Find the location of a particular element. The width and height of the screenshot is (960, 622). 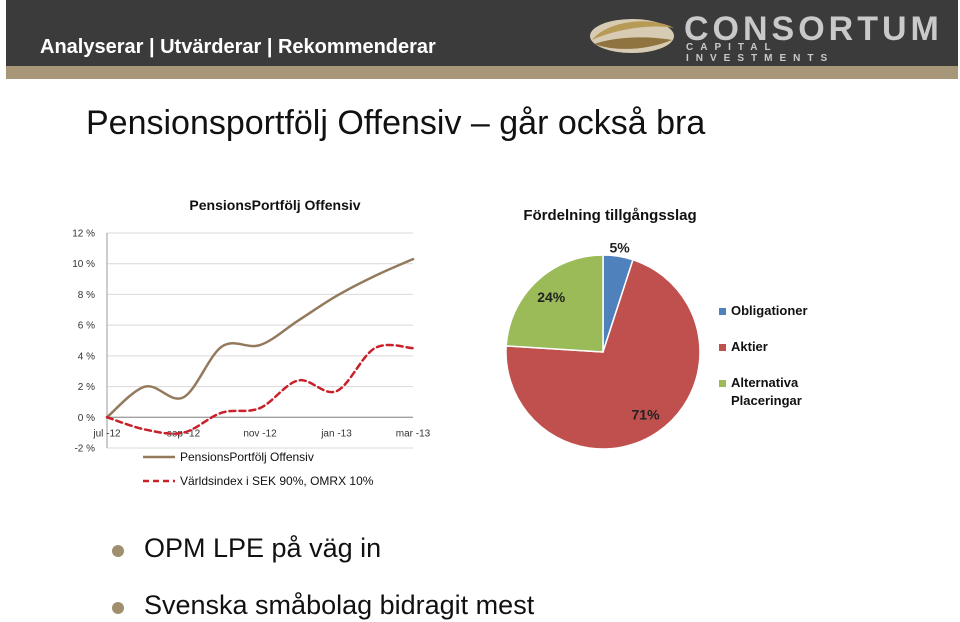

y-tick-label: 0 % is located at coordinates (86, 418).